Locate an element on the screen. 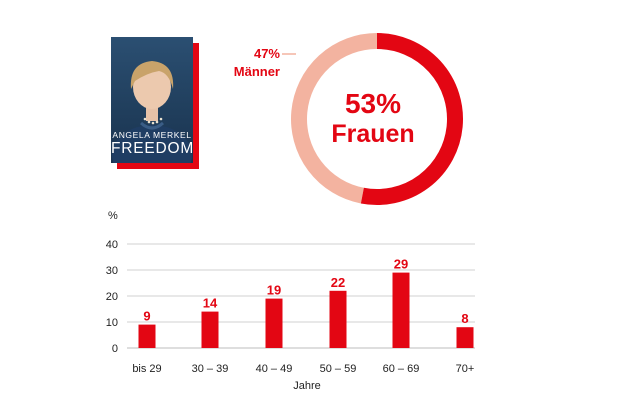 This screenshot has width=630, height=420. y-tick-labels: 0 10 20 30 40 is located at coordinates (112, 297).